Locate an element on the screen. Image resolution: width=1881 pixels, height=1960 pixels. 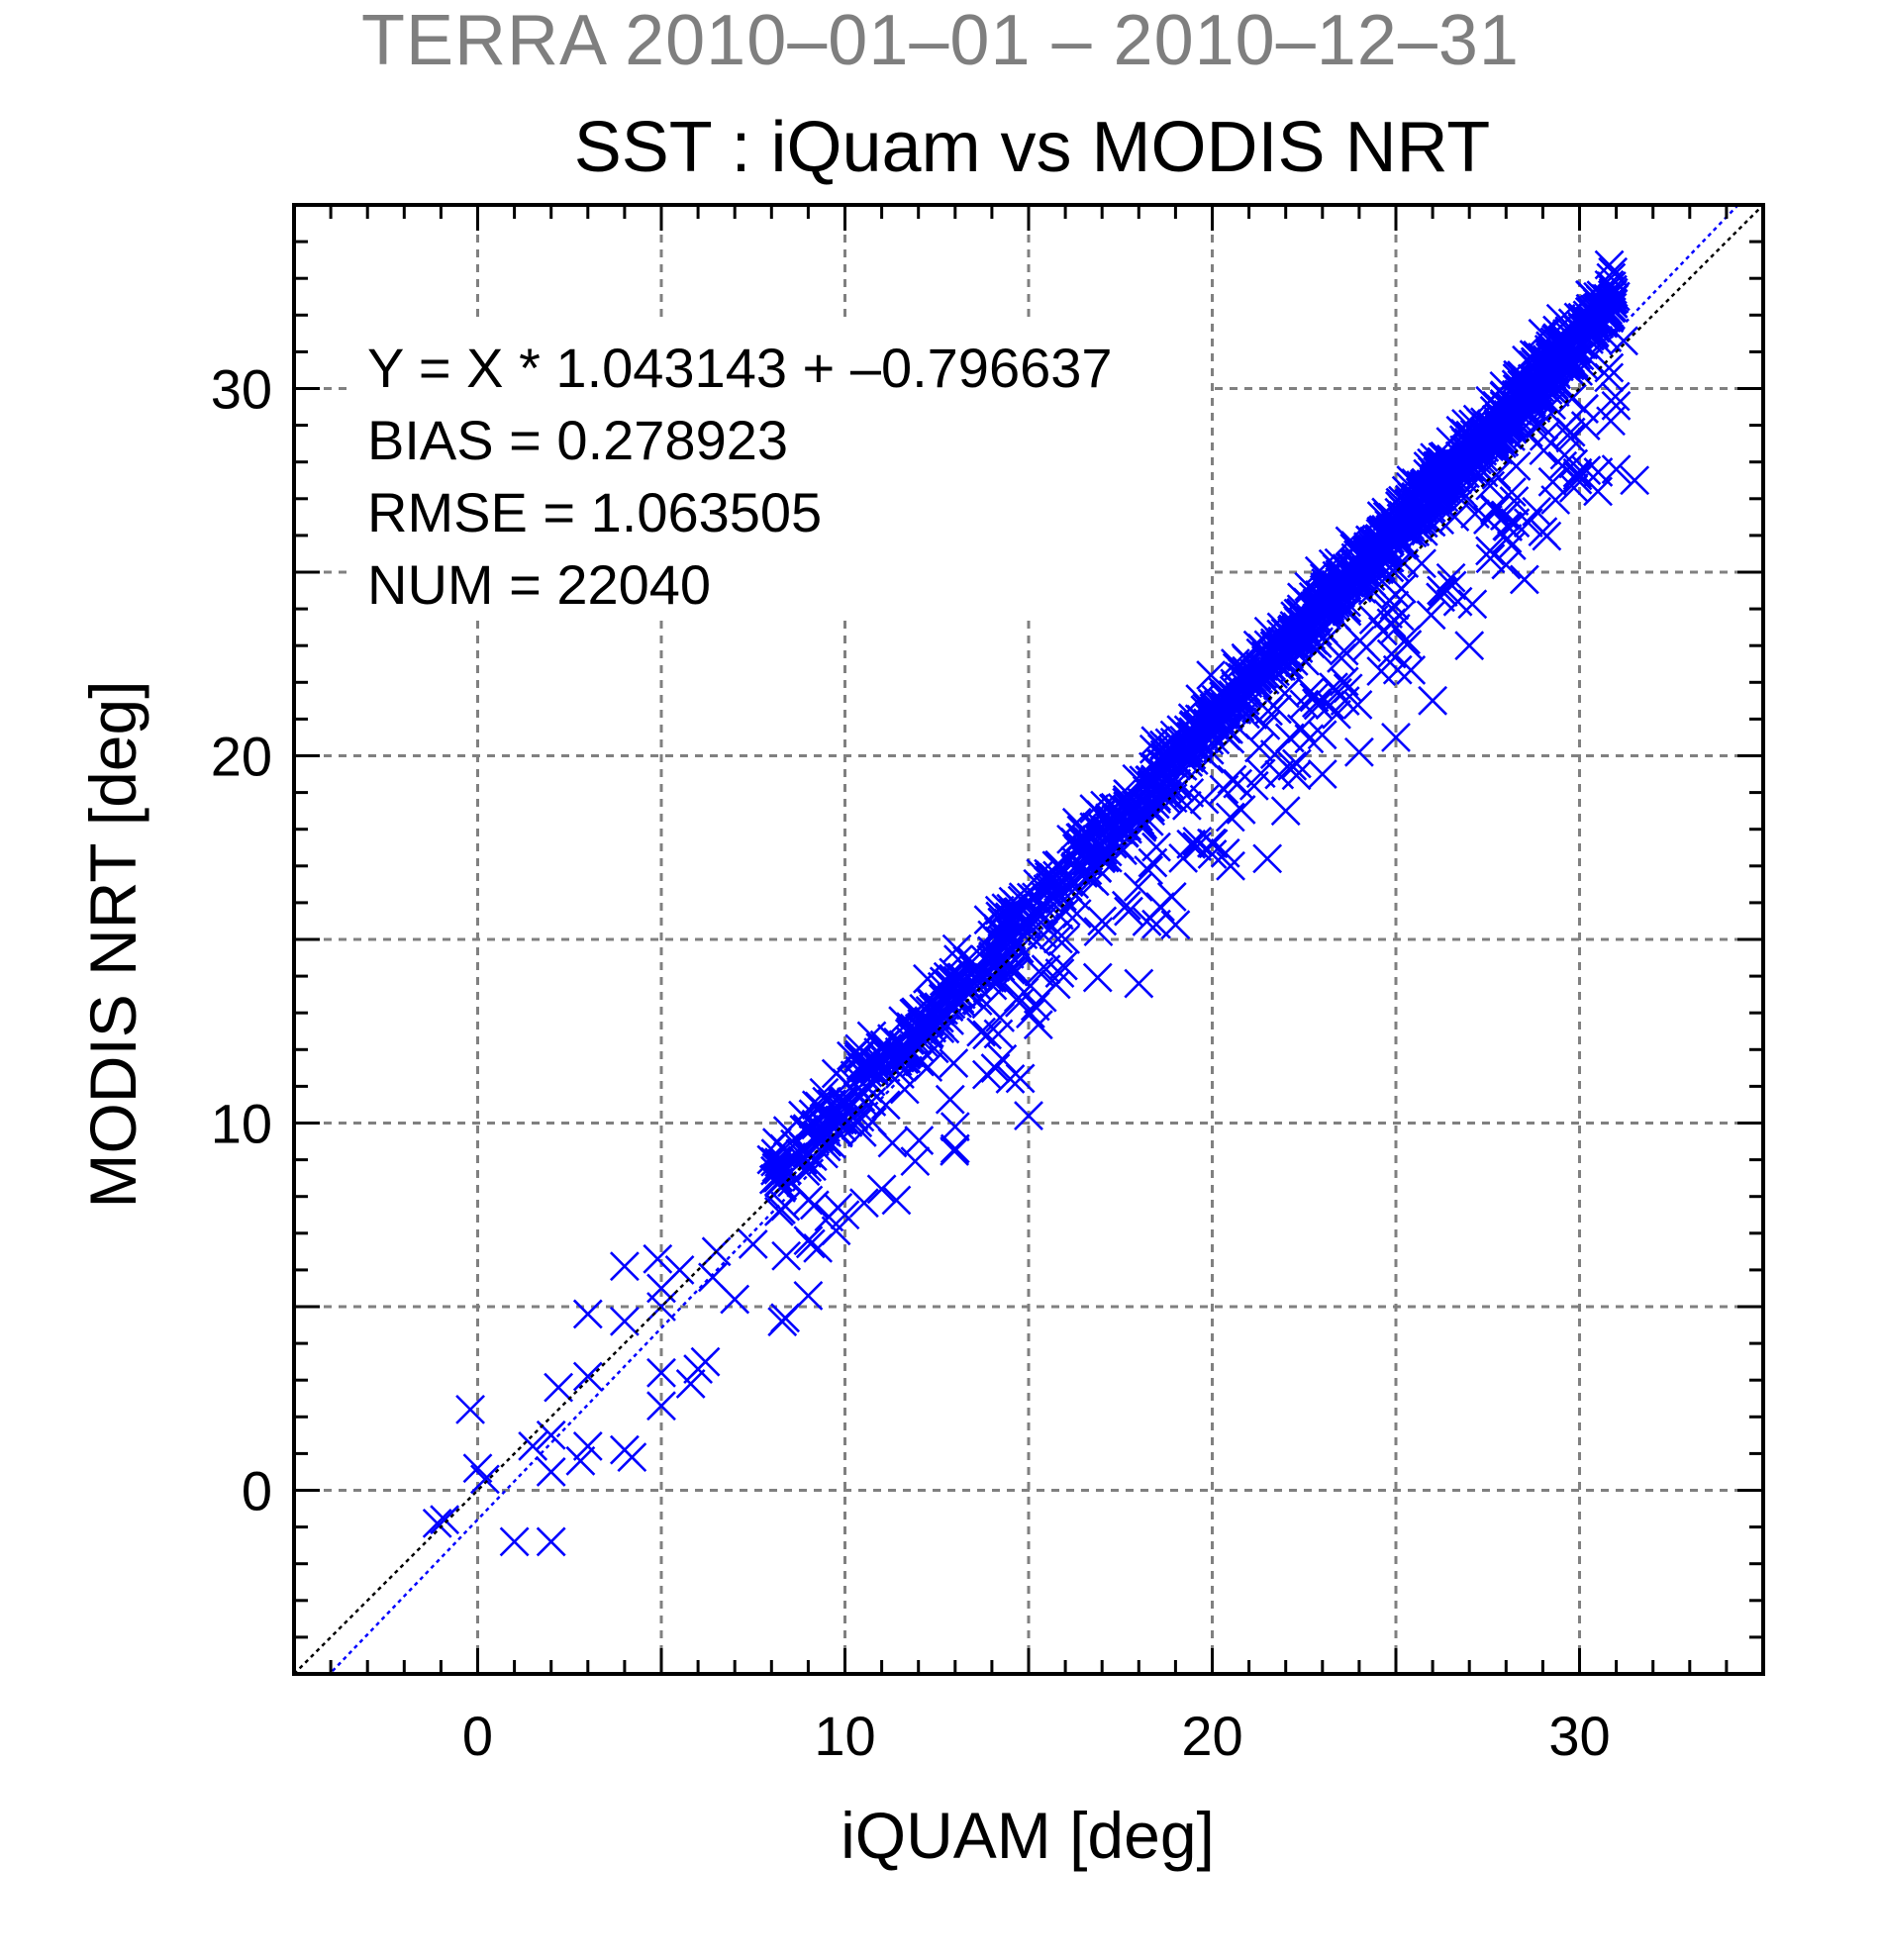
fit-equation: Y = X * 1.043143 + –0.796637 is located at coordinates (740, 368).